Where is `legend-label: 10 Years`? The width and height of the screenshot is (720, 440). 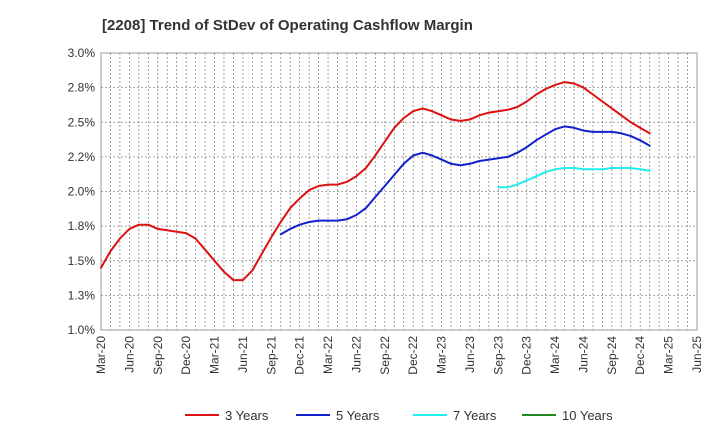 legend-label: 10 Years is located at coordinates (587, 415).